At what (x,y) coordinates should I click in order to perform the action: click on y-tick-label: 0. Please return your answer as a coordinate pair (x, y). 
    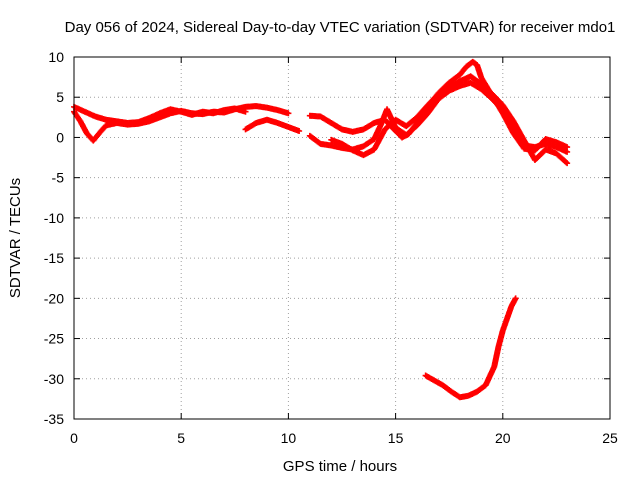
    Looking at the image, I should click on (60, 137).